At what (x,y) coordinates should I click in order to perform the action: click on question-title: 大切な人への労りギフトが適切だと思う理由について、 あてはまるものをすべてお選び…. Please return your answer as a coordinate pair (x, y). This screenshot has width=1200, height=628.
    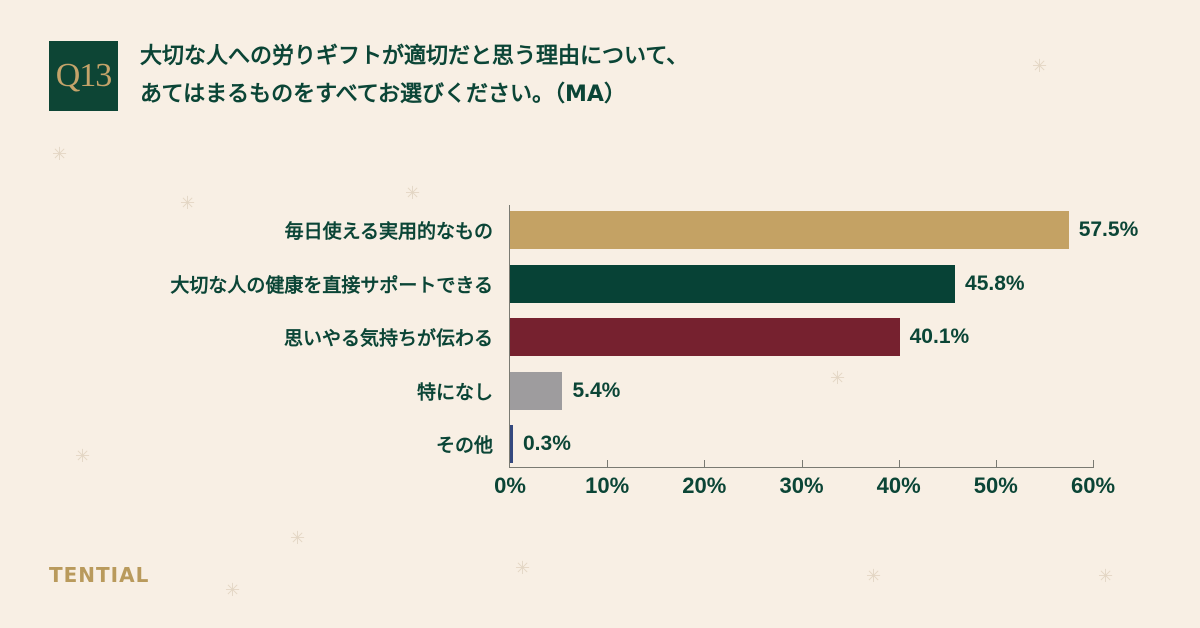
    Looking at the image, I should click on (414, 76).